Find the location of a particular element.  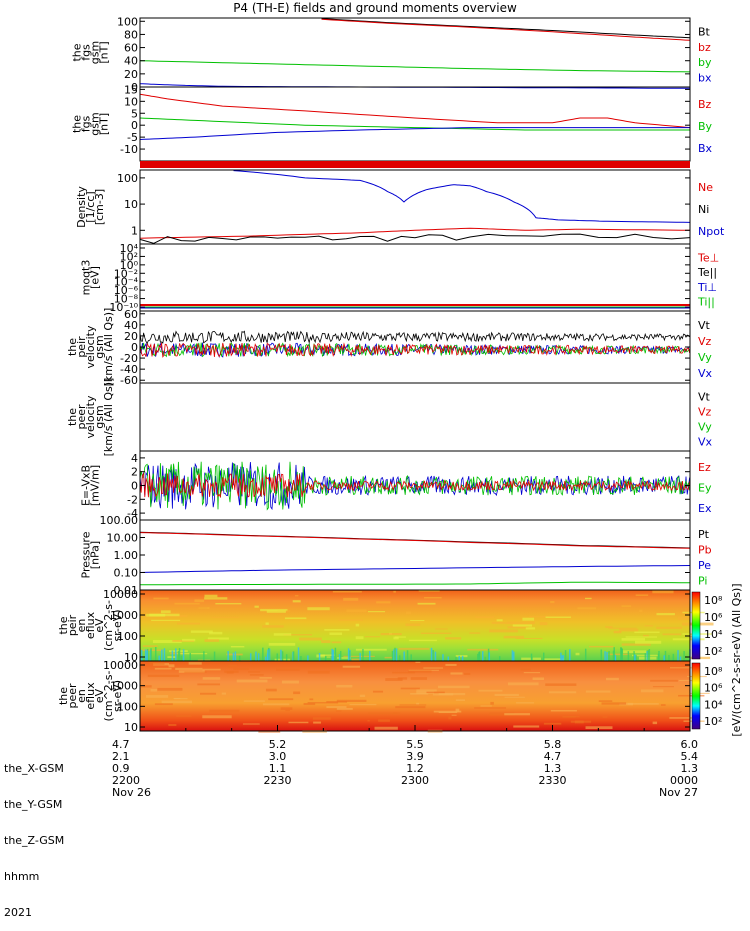

legend-pb: Pb is located at coordinates (705, 549).